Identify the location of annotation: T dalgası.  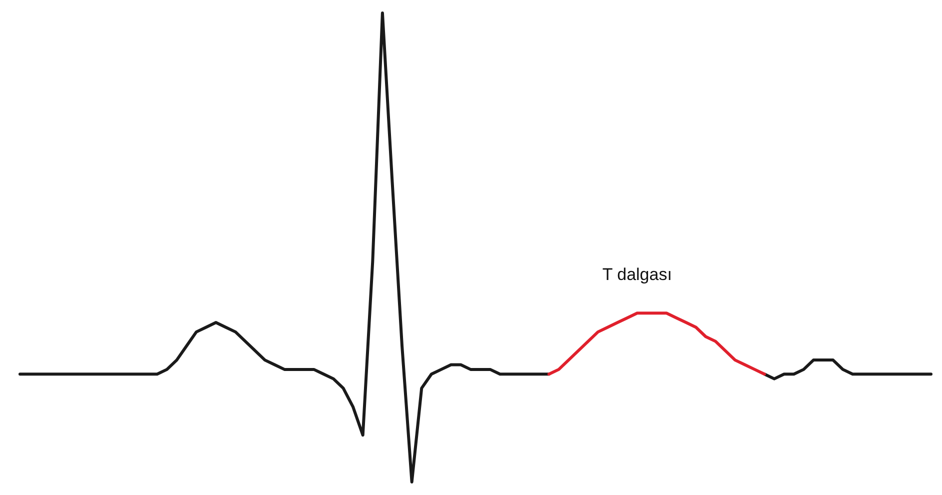
(637, 274).